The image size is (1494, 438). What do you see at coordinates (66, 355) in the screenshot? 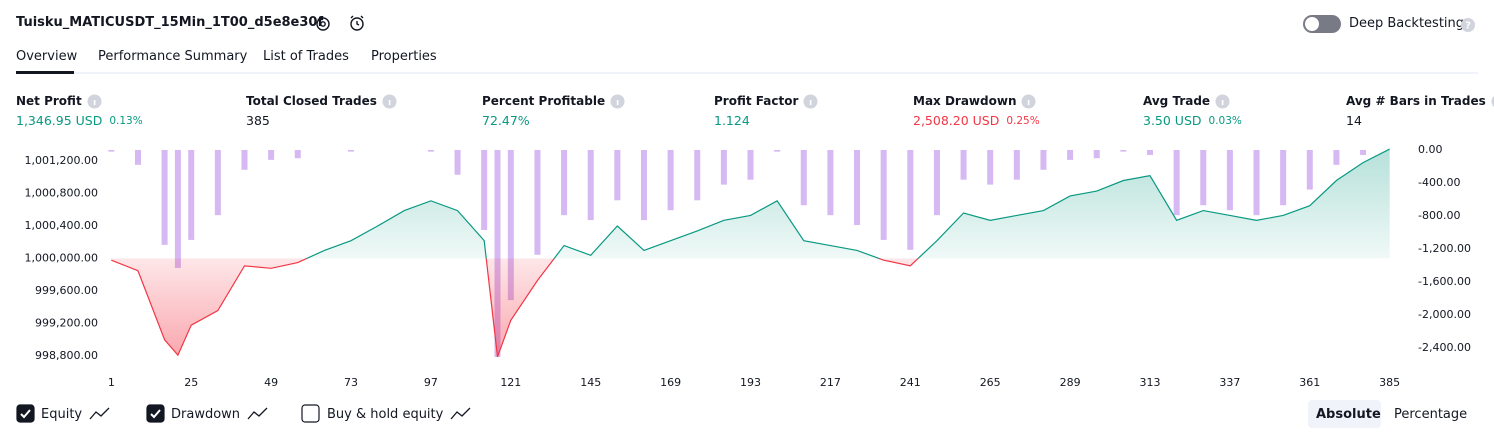
I see `y-tick-label: 998,800.00` at bounding box center [66, 355].